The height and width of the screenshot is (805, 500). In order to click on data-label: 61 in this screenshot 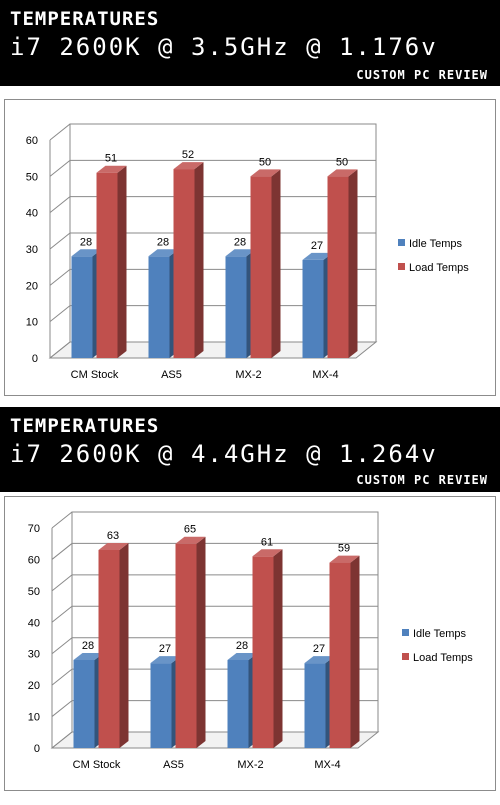, I will do `click(267, 542)`.